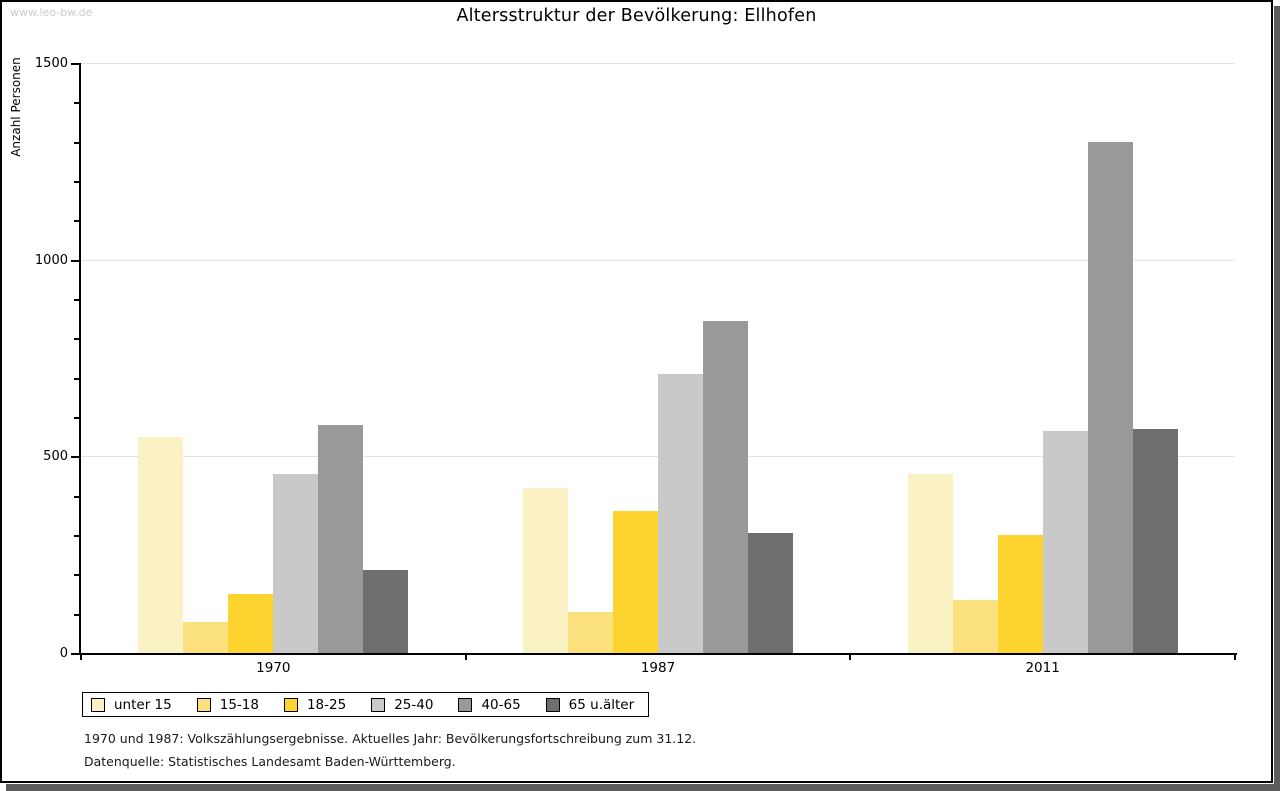 The image size is (1280, 791). Describe the element at coordinates (658, 668) in the screenshot. I see `x-category-label-1987: 1987` at that location.